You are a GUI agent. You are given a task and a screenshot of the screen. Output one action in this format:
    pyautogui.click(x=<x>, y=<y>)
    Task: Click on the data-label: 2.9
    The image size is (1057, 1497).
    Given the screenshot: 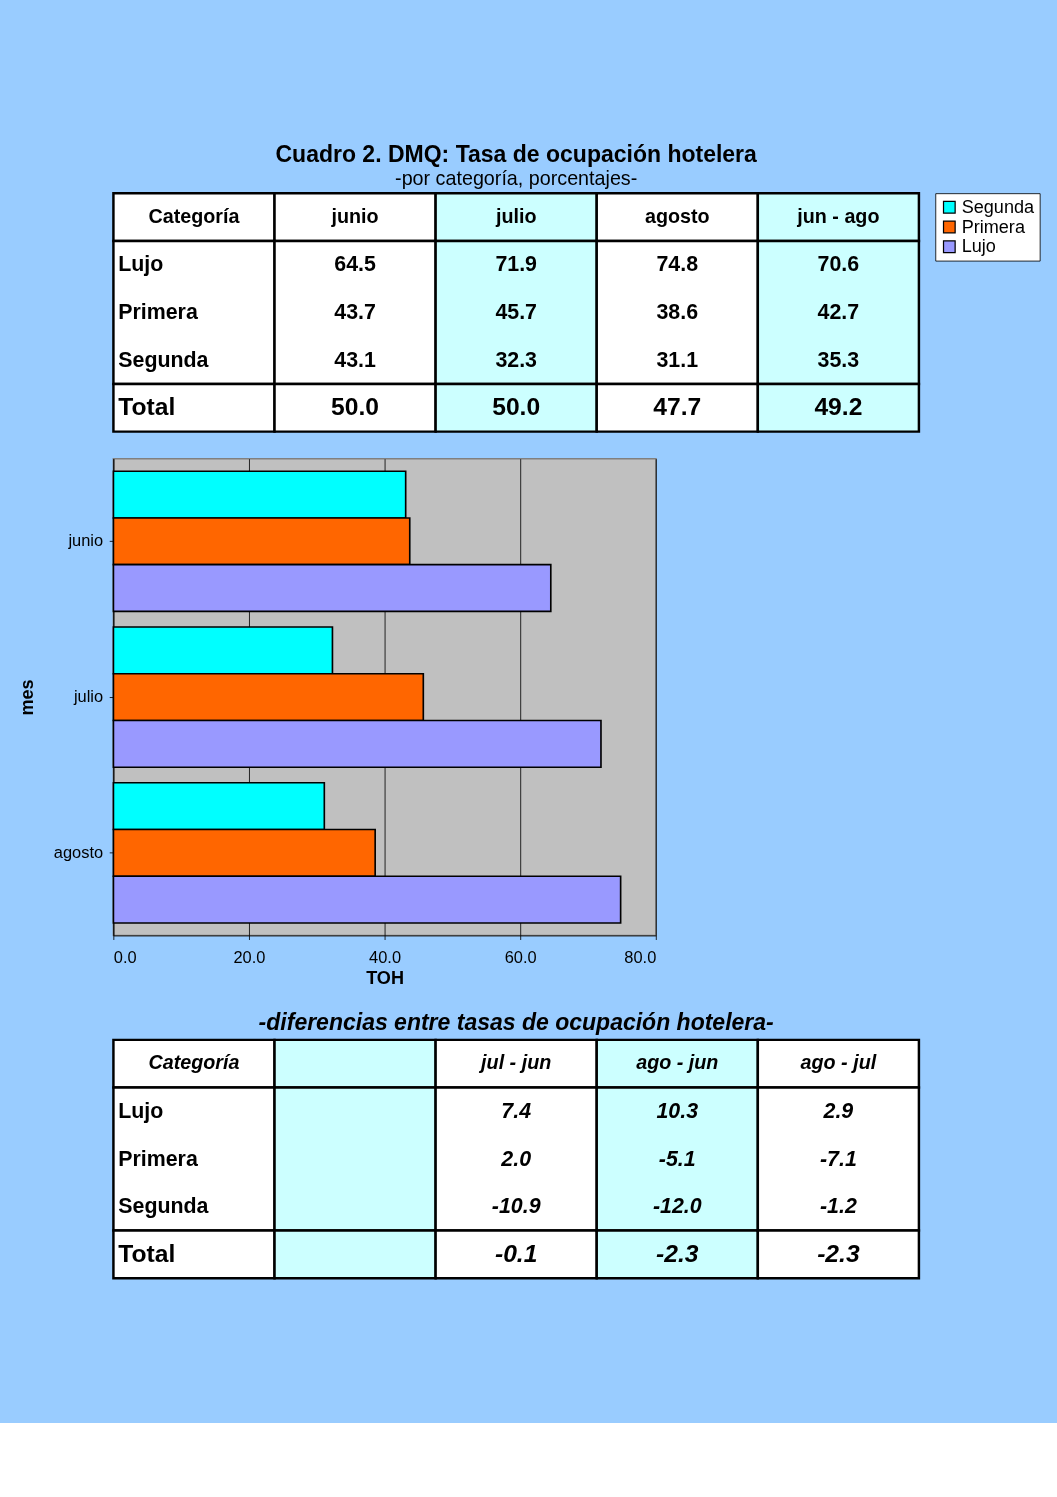 What is the action you would take?
    pyautogui.click(x=838, y=1110)
    